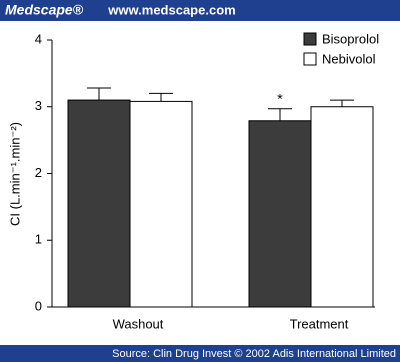  I want to click on y-tick-label: 4, so click(38, 38).